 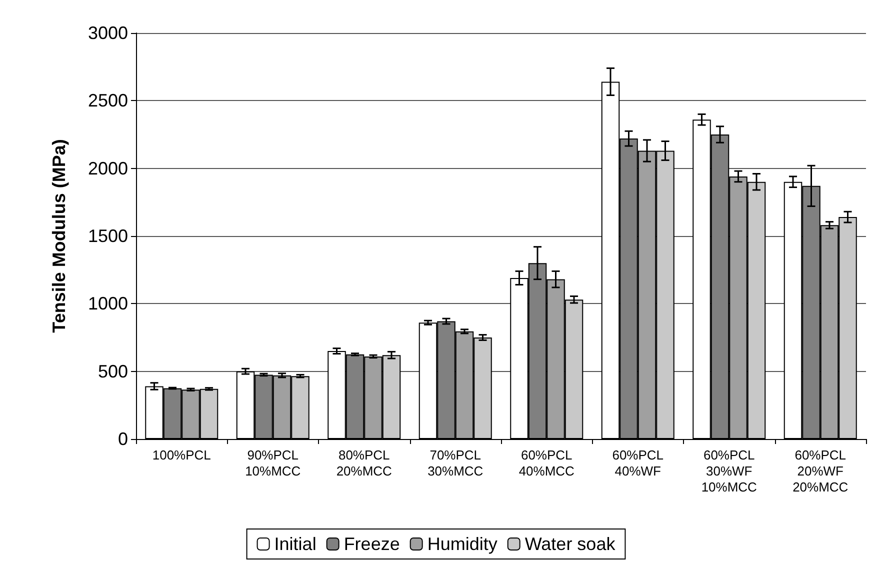 What do you see at coordinates (820, 471) in the screenshot?
I see `x-tick-label: 60%PCL 20%WF 20%MCC` at bounding box center [820, 471].